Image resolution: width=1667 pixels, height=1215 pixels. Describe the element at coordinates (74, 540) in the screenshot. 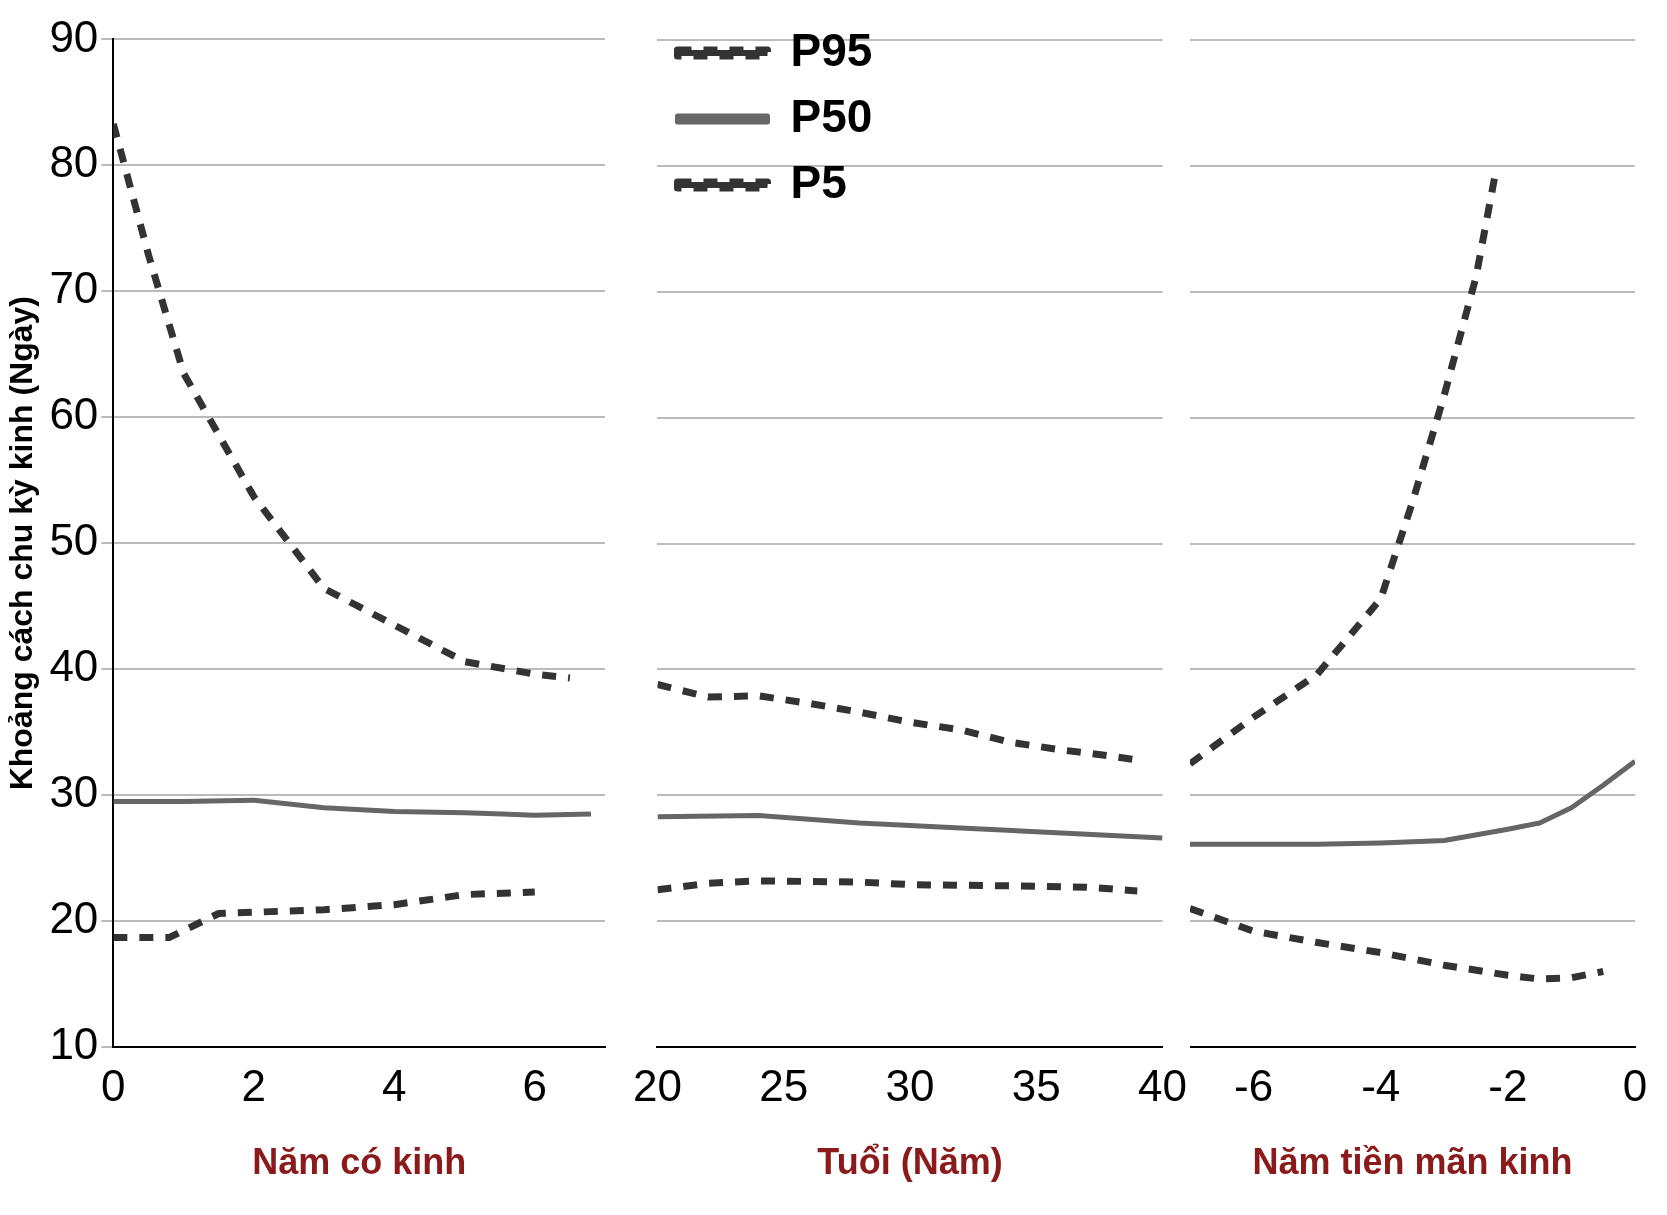

I see `y-tick-label: 50` at that location.